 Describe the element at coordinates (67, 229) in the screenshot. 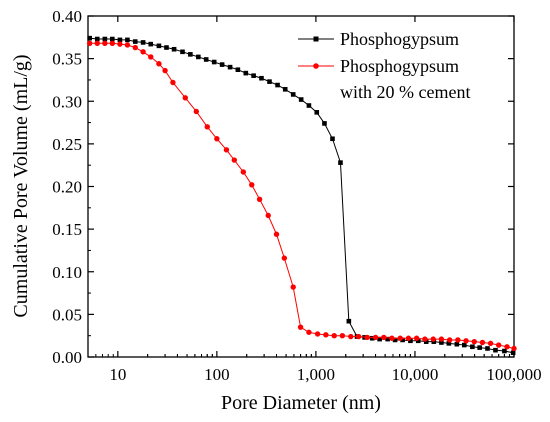

I see `y-tick-label: 0.15` at that location.